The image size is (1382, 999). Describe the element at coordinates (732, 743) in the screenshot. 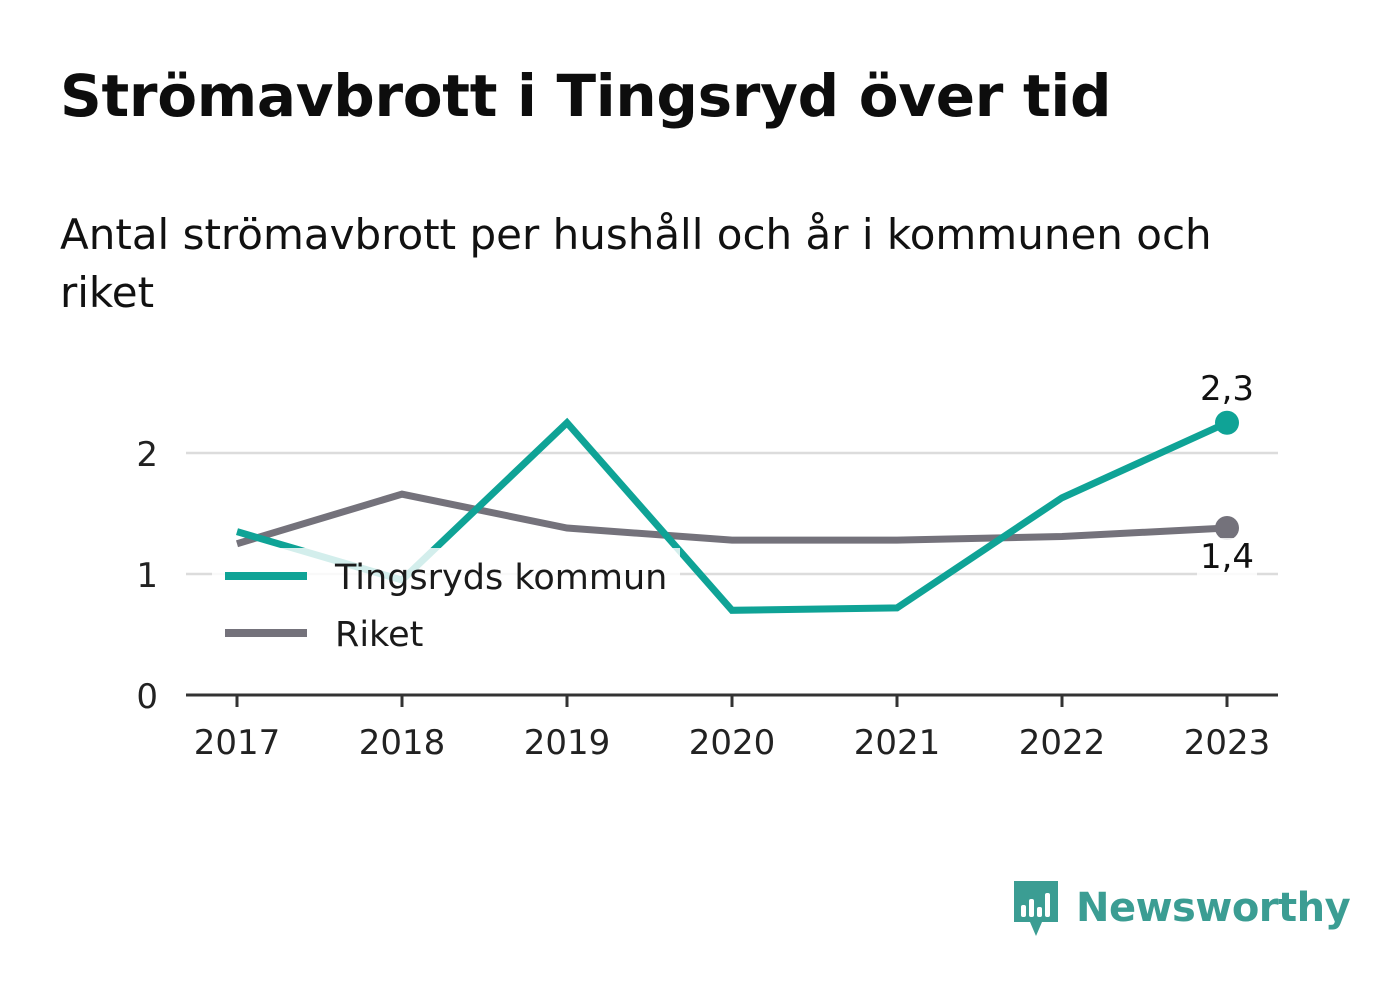

I see `x-tick-label: 2020` at that location.